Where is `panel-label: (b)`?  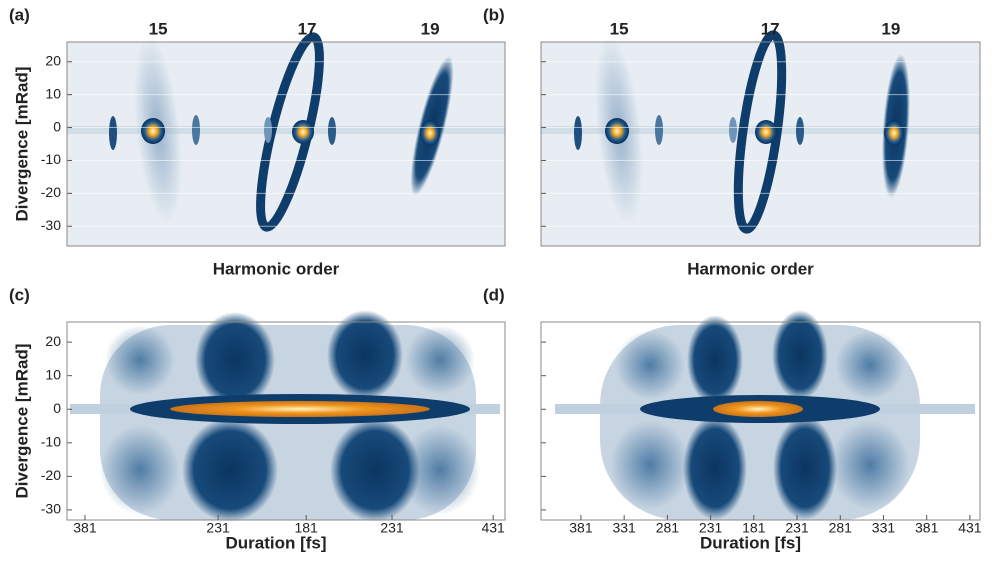
panel-label: (b) is located at coordinates (494, 14).